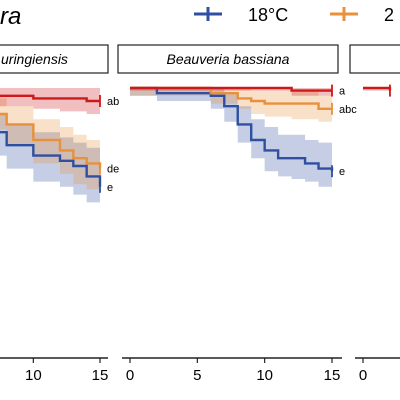 This screenshot has width=400, height=400. Describe the element at coordinates (10, 16) in the screenshot. I see `figure-title-fragment: ra` at that location.